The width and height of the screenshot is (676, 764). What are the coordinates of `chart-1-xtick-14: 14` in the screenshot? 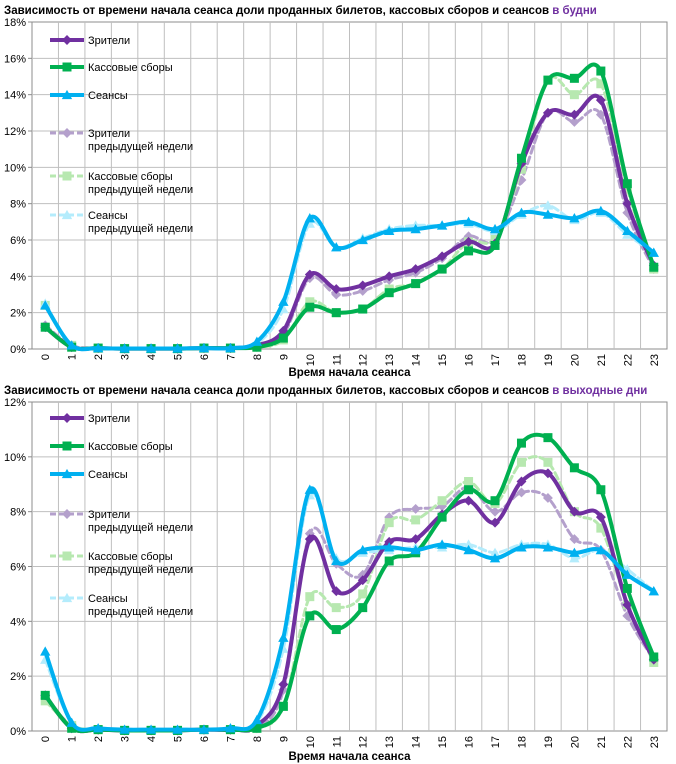 It's located at (417, 742).